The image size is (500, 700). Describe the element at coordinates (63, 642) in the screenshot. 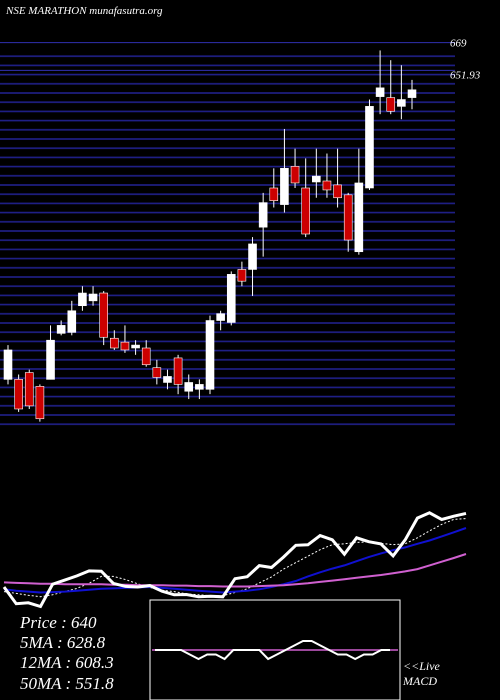

I see `info-5ma: 5MA : 628.8` at that location.